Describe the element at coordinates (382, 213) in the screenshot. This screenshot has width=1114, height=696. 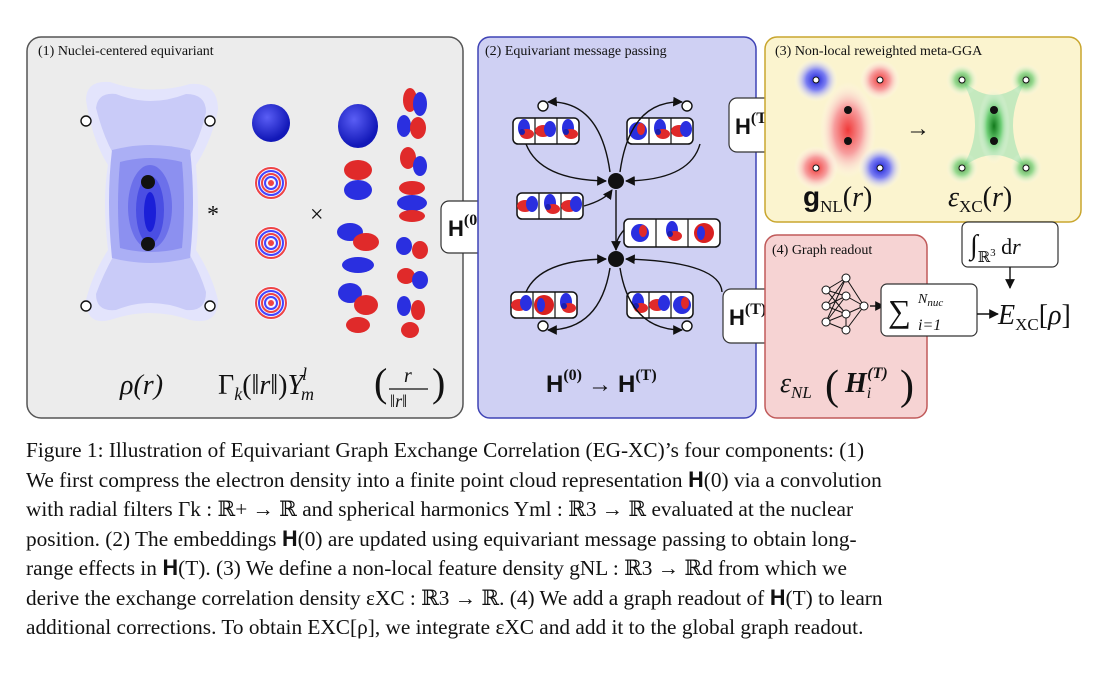
I see `spherical-harmonics` at that location.